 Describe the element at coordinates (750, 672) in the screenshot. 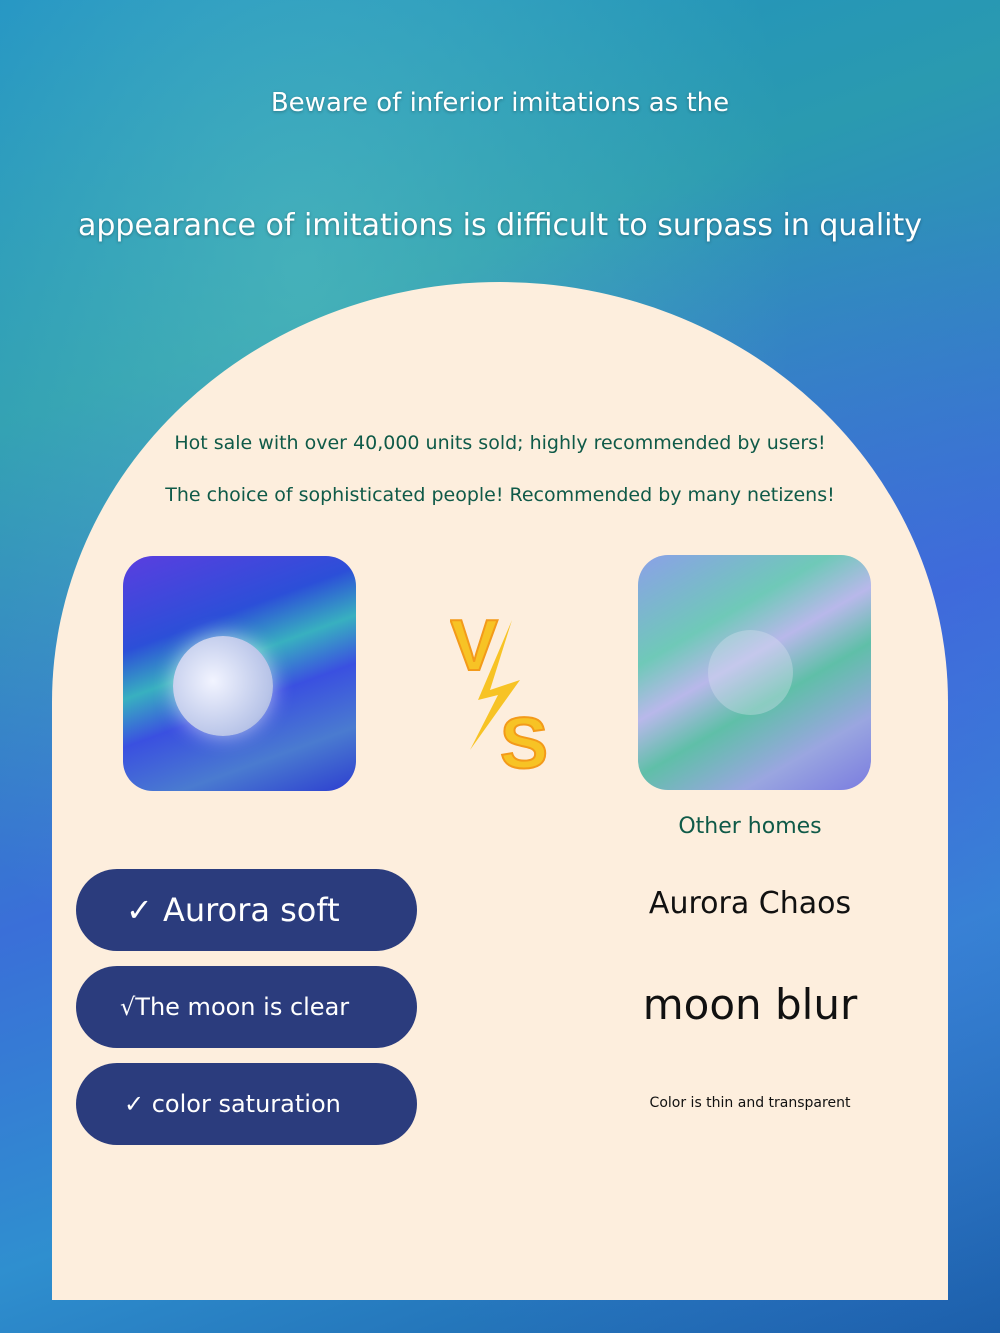

I see `blurry-moon` at that location.